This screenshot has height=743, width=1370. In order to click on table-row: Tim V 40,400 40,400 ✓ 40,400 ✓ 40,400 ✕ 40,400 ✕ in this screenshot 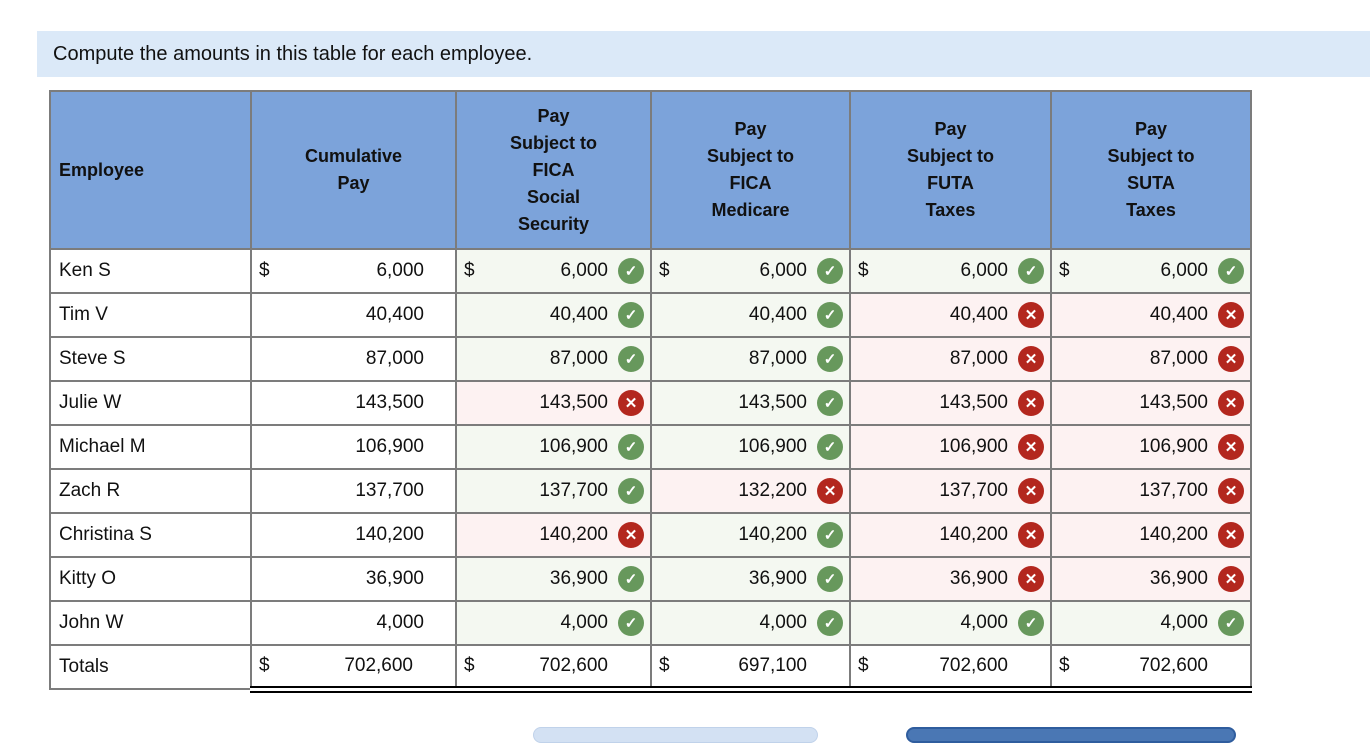, I will do `click(650, 315)`.